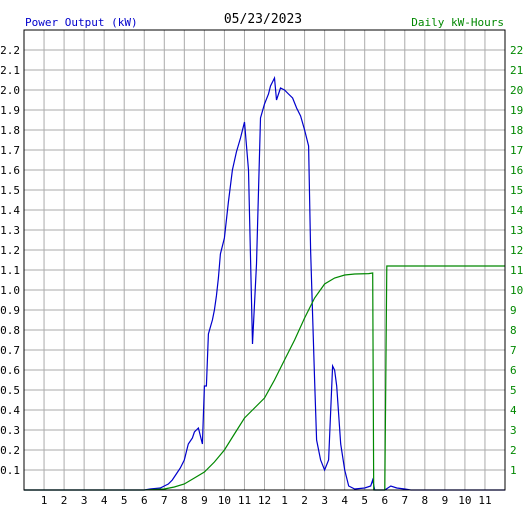 The width and height of the screenshot is (527, 510). What do you see at coordinates (10, 210) in the screenshot?
I see `y-left-tick-label: 1.4` at bounding box center [10, 210].